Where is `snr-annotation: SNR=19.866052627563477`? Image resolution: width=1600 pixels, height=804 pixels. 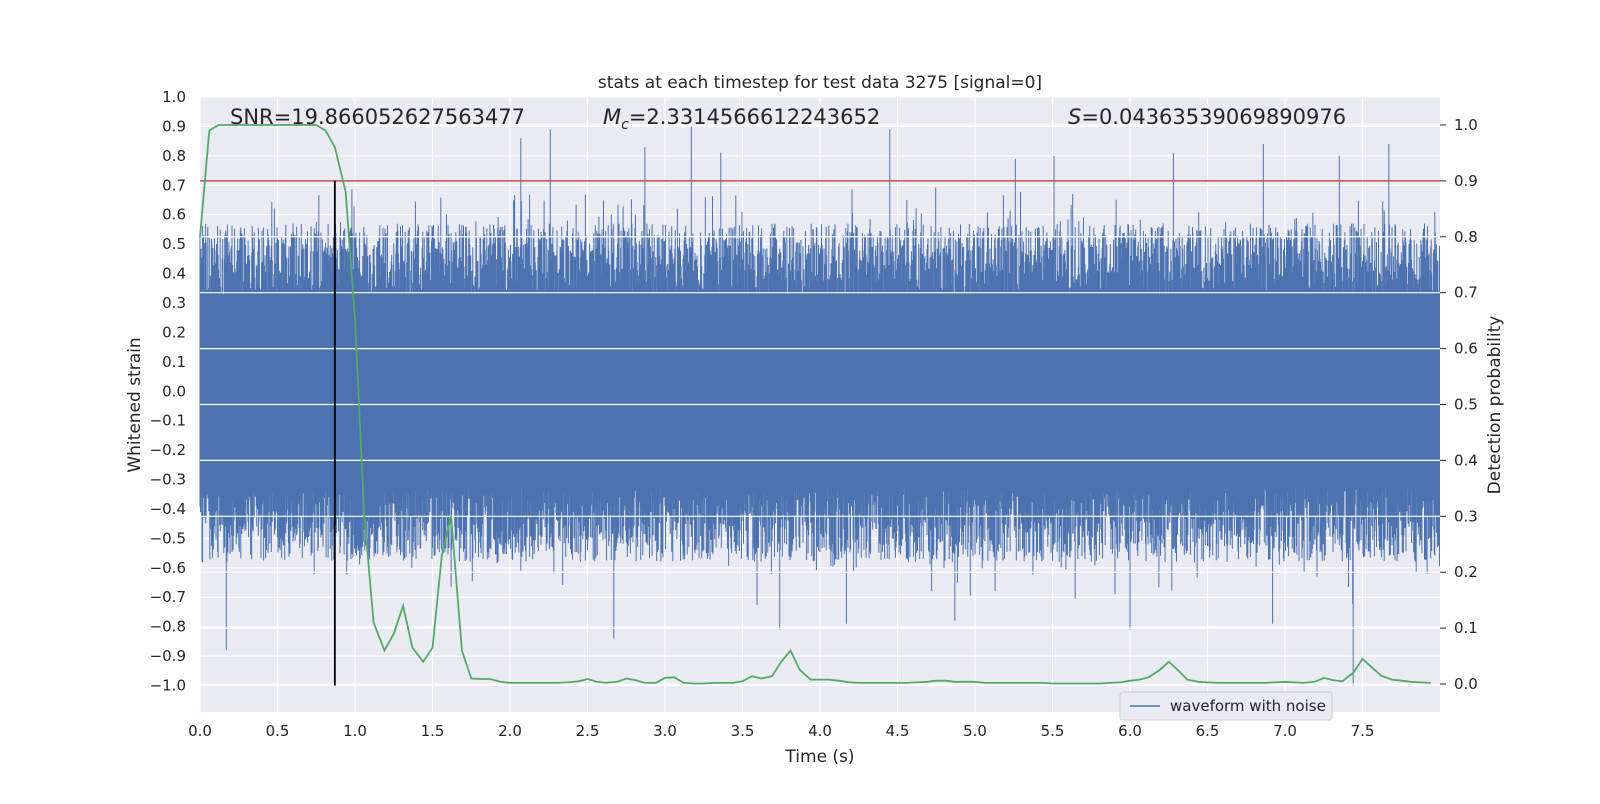 snr-annotation: SNR=19.866052627563477 is located at coordinates (377, 117).